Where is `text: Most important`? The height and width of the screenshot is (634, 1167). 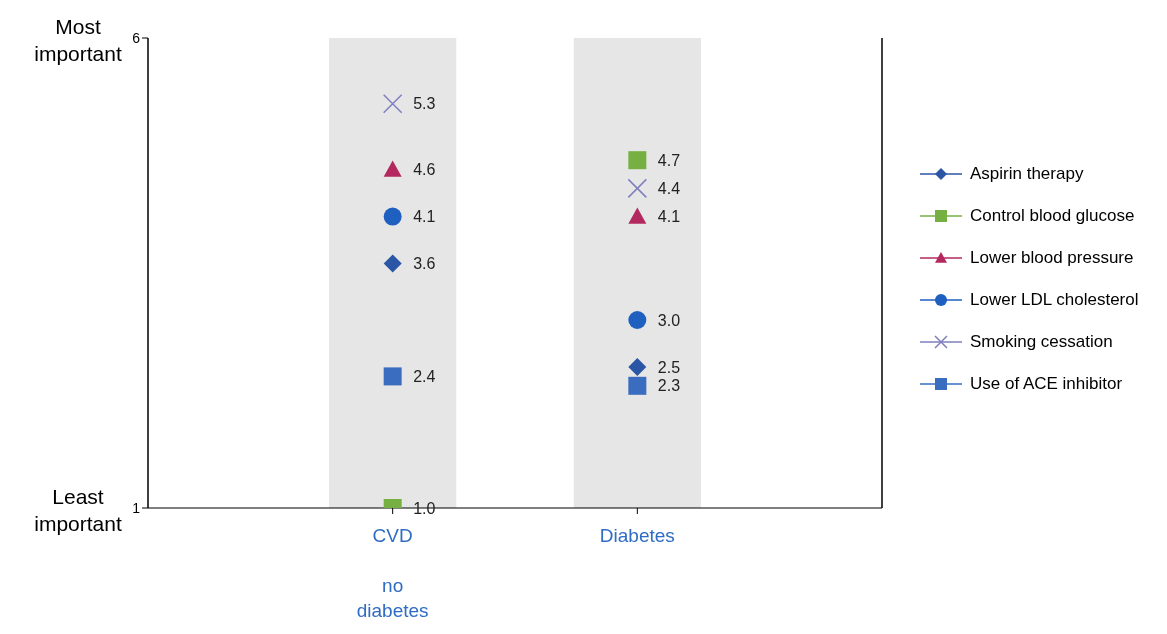 text: Most important is located at coordinates (78, 40).